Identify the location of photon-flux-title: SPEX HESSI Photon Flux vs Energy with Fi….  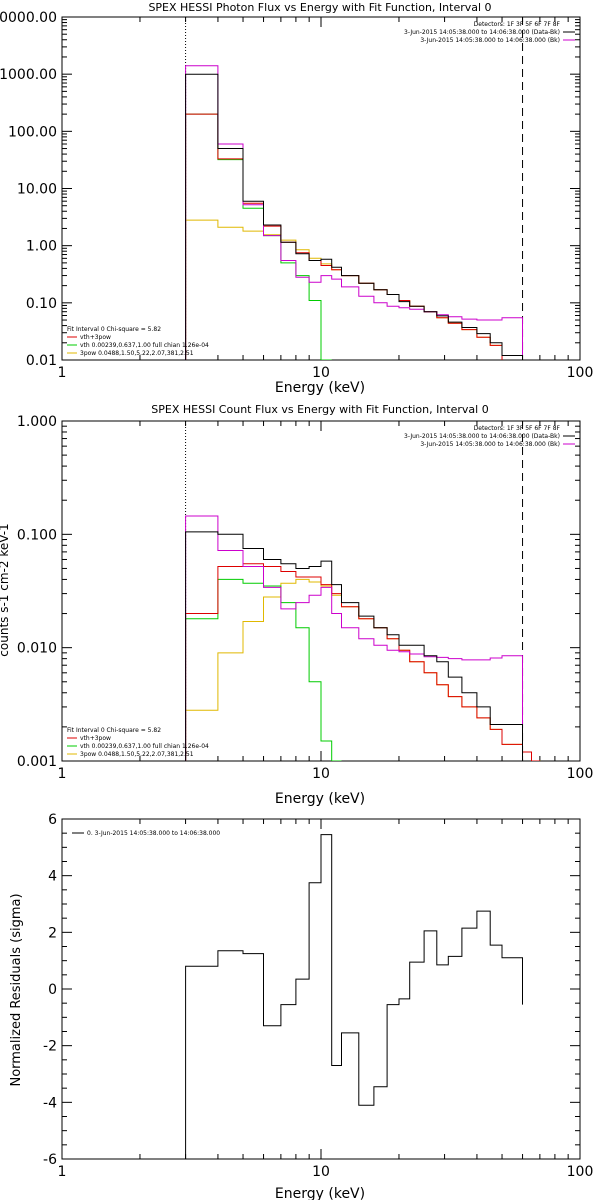
(319, 7).